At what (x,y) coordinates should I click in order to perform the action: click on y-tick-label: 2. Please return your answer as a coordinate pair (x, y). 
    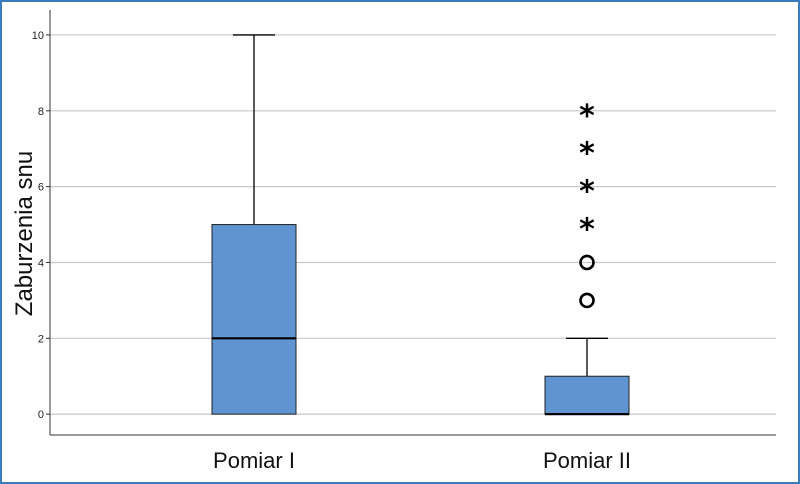
    Looking at the image, I should click on (41, 339).